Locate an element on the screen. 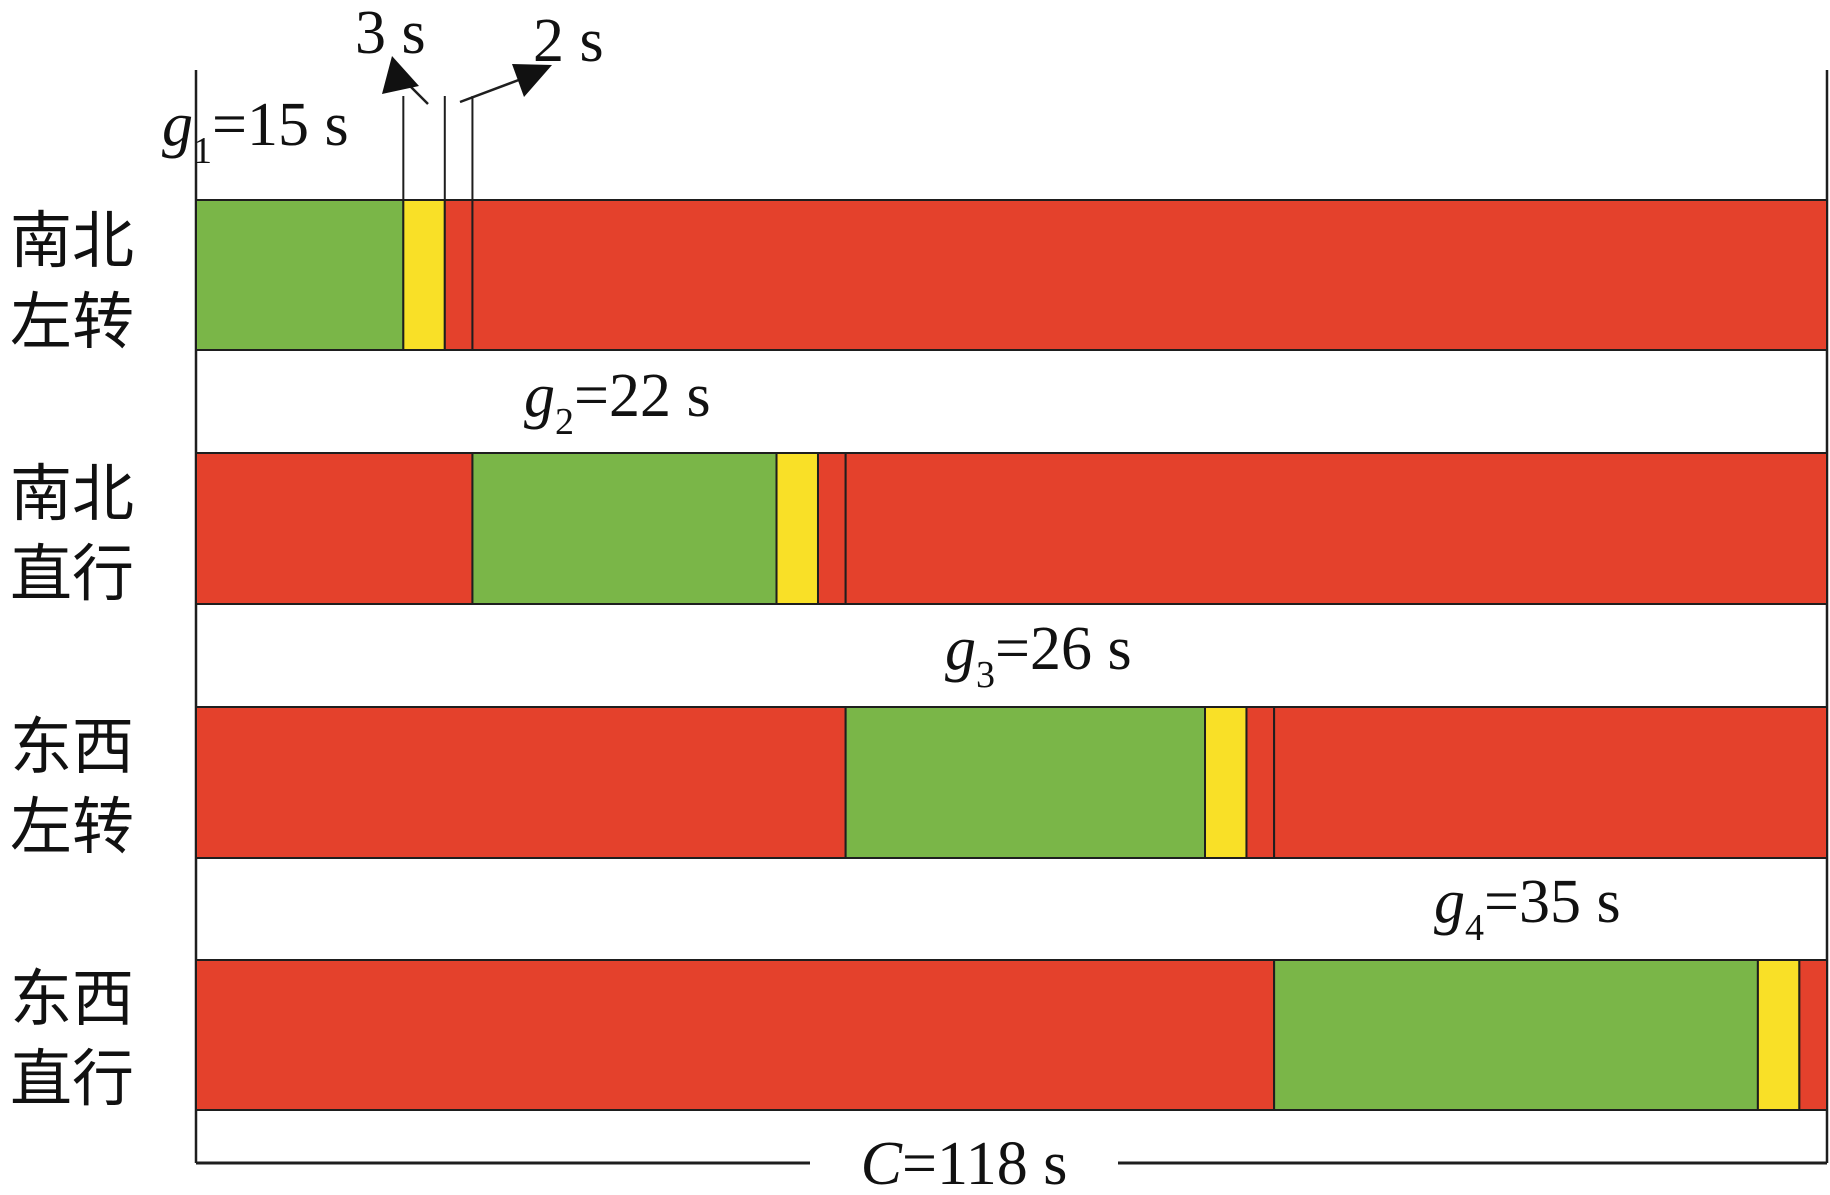  phase-row-3: 东西 左转 is located at coordinates (919, 784).